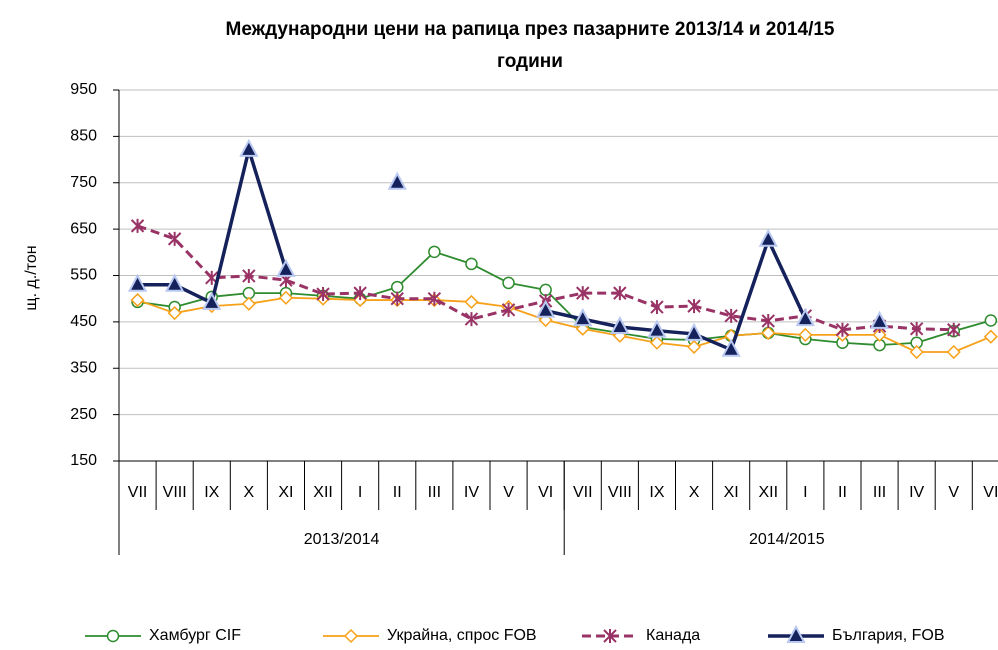 The image size is (998, 650). What do you see at coordinates (83, 321) in the screenshot?
I see `y-tick-label: 450` at bounding box center [83, 321].